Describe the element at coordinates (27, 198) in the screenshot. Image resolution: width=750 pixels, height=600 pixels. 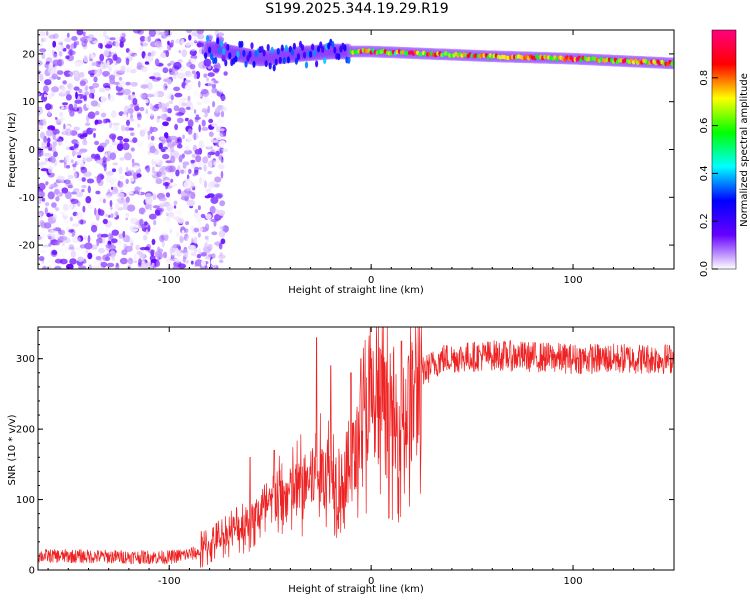
I see `spectrogram-y-tick-label: -10` at that location.